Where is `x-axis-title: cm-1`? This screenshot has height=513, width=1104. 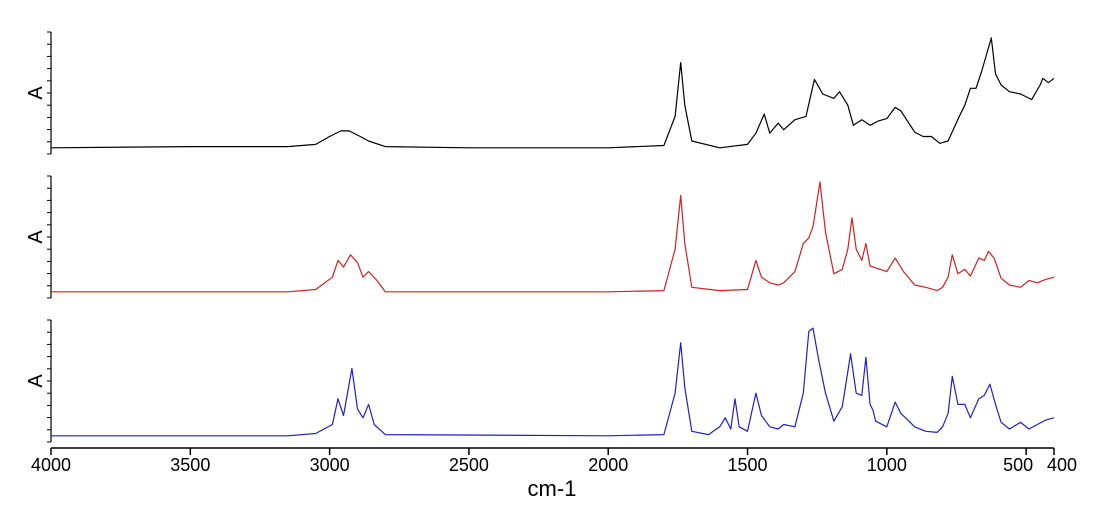
x-axis-title: cm-1 is located at coordinates (552, 488).